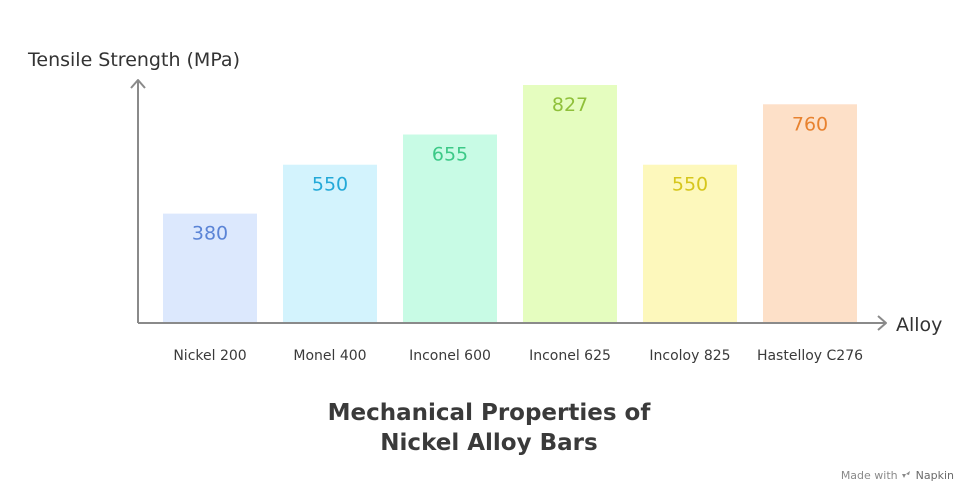 The width and height of the screenshot is (978, 504). What do you see at coordinates (869, 475) in the screenshot?
I see `made-with-text: Made with` at bounding box center [869, 475].